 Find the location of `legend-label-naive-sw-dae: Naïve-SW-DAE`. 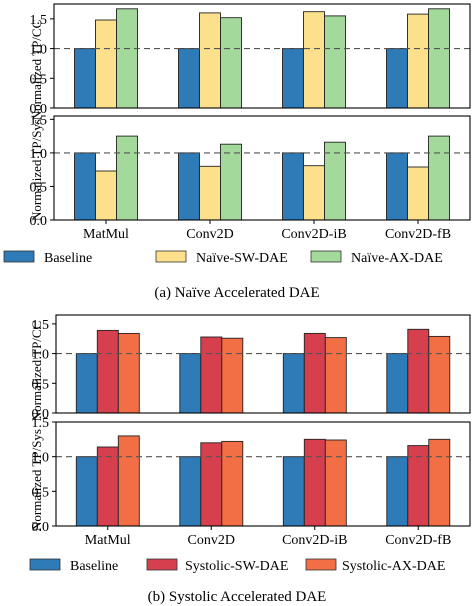

legend-label-naive-sw-dae: Naïve-SW-DAE is located at coordinates (242, 258).